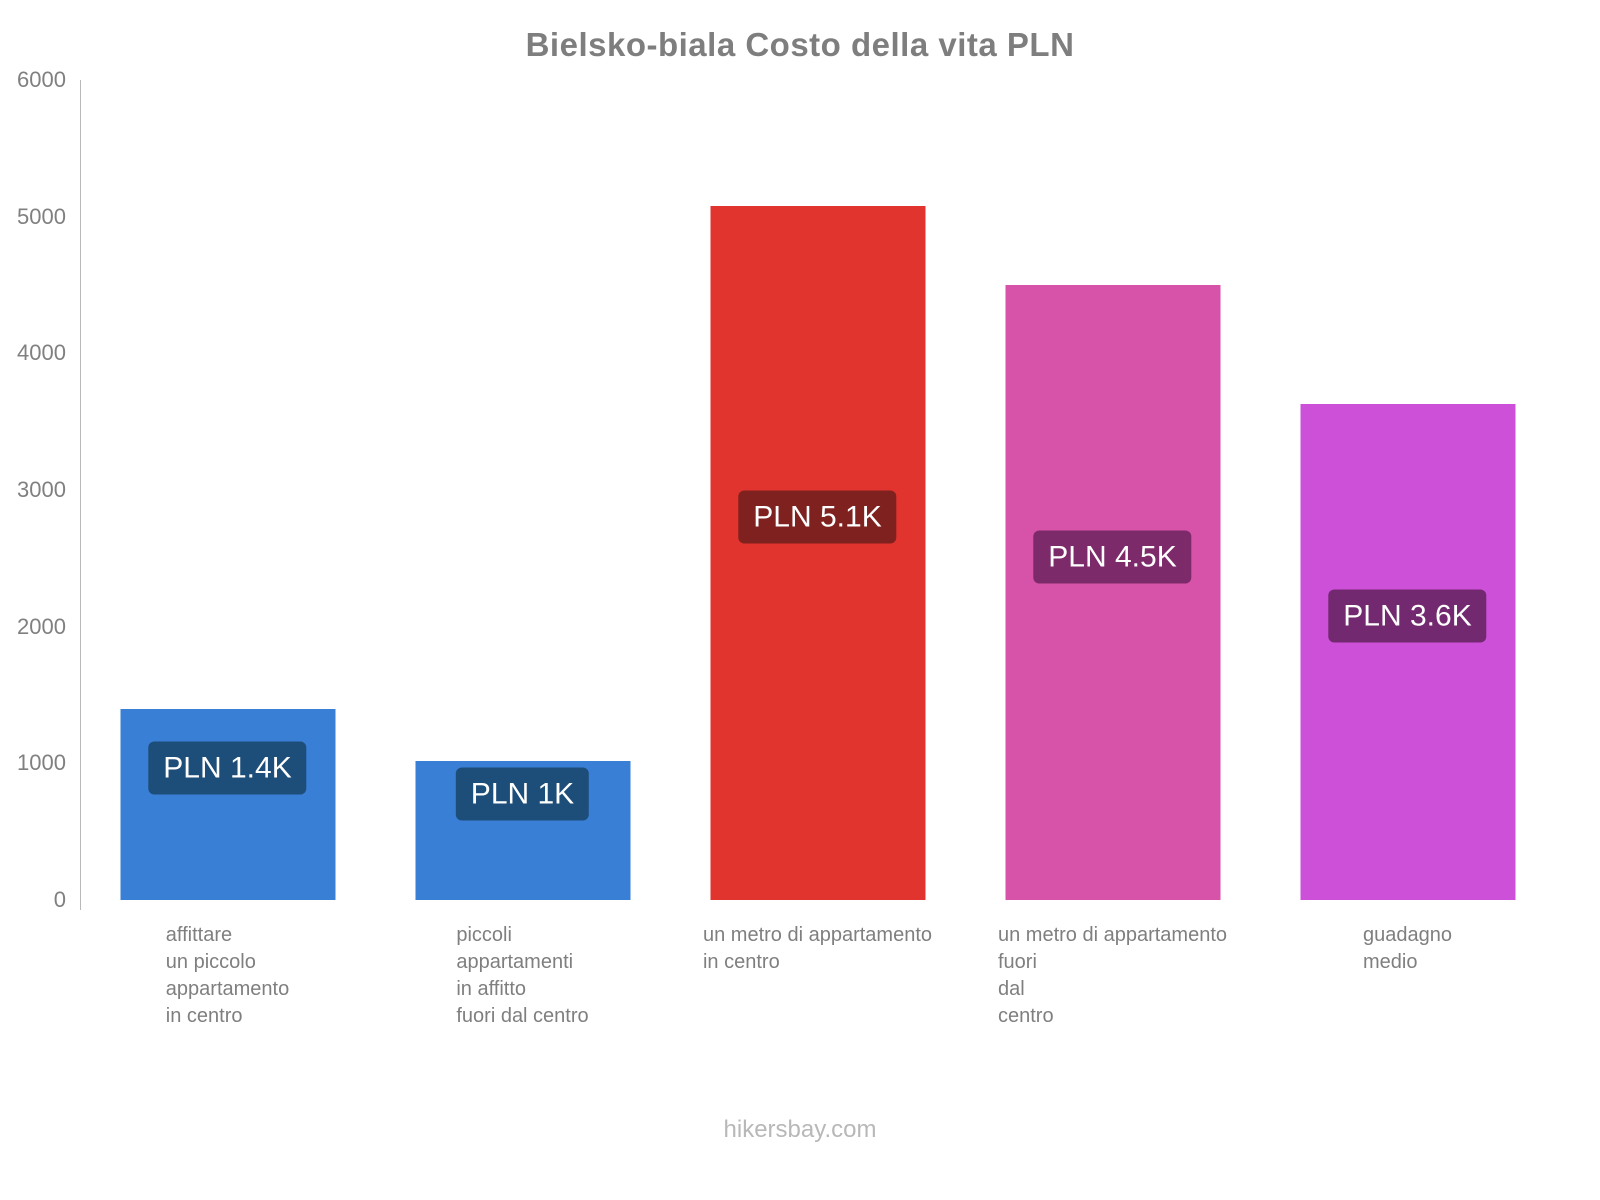 Image resolution: width=1600 pixels, height=1200 pixels. I want to click on value-badge-0: PLN 1.4K, so click(227, 768).